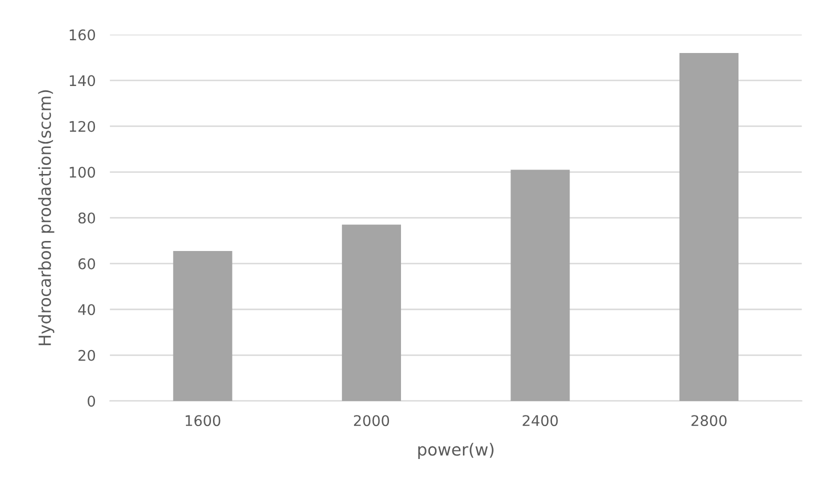  What do you see at coordinates (540, 420) in the screenshot?
I see `x-tick-label: 2400` at bounding box center [540, 420].